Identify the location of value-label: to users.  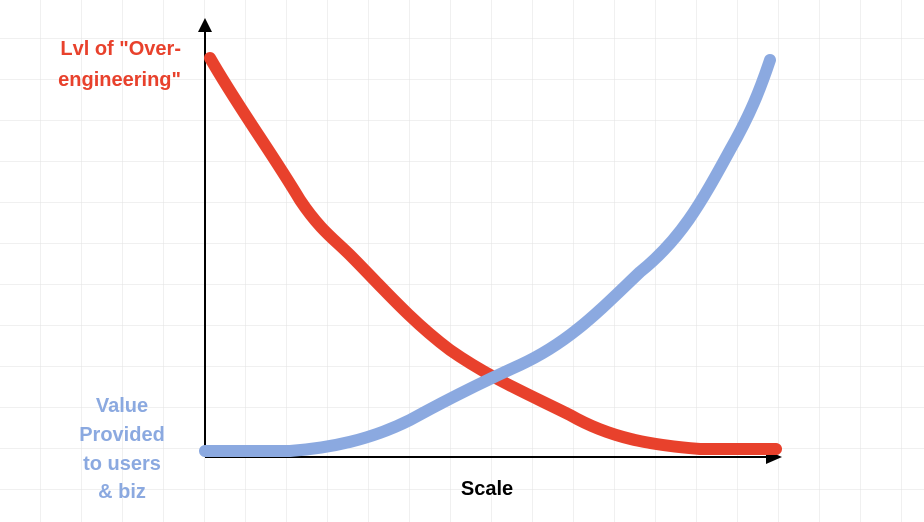
(122, 464).